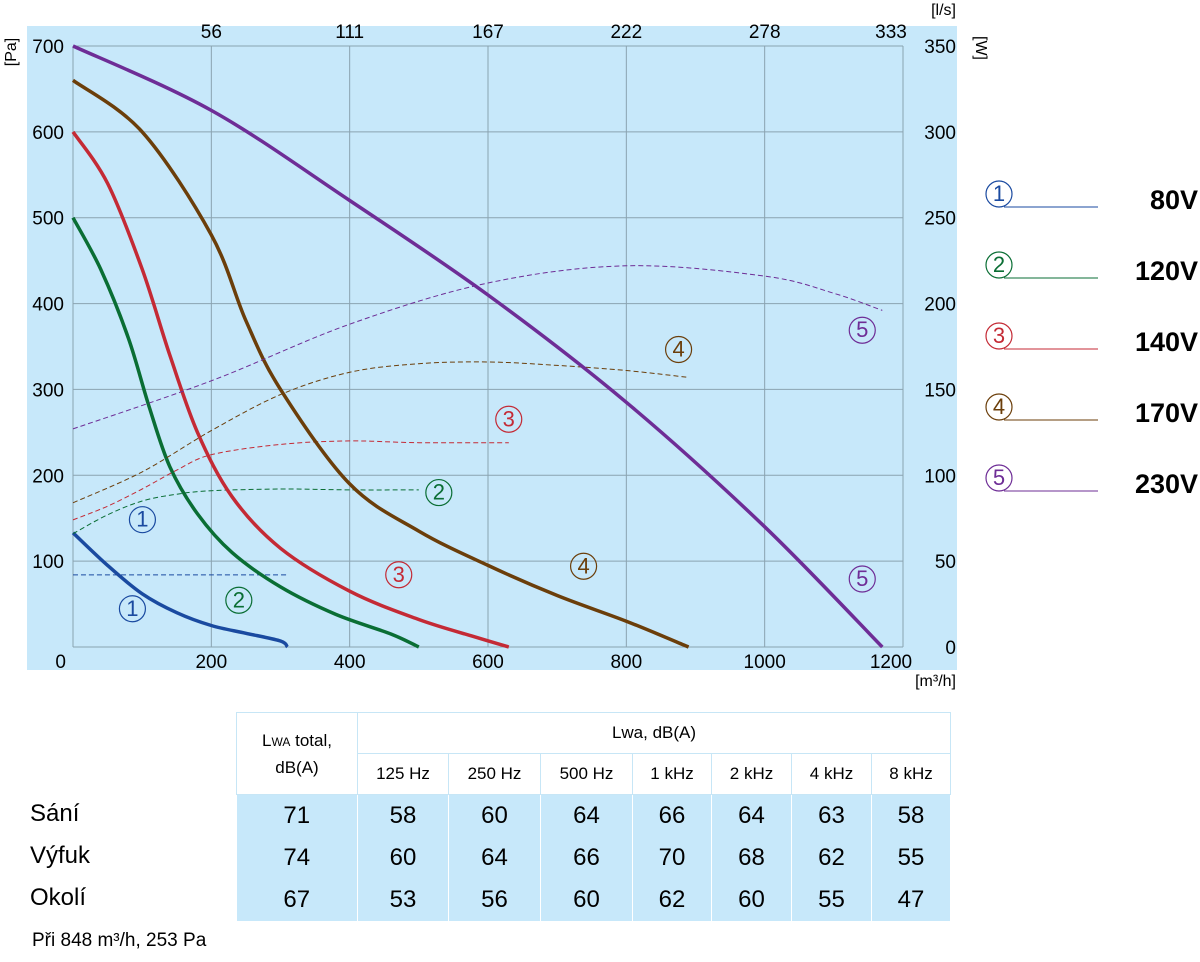 Image resolution: width=1200 pixels, height=962 pixels. Describe the element at coordinates (765, 662) in the screenshot. I see `x-tick-label: 1000` at that location.